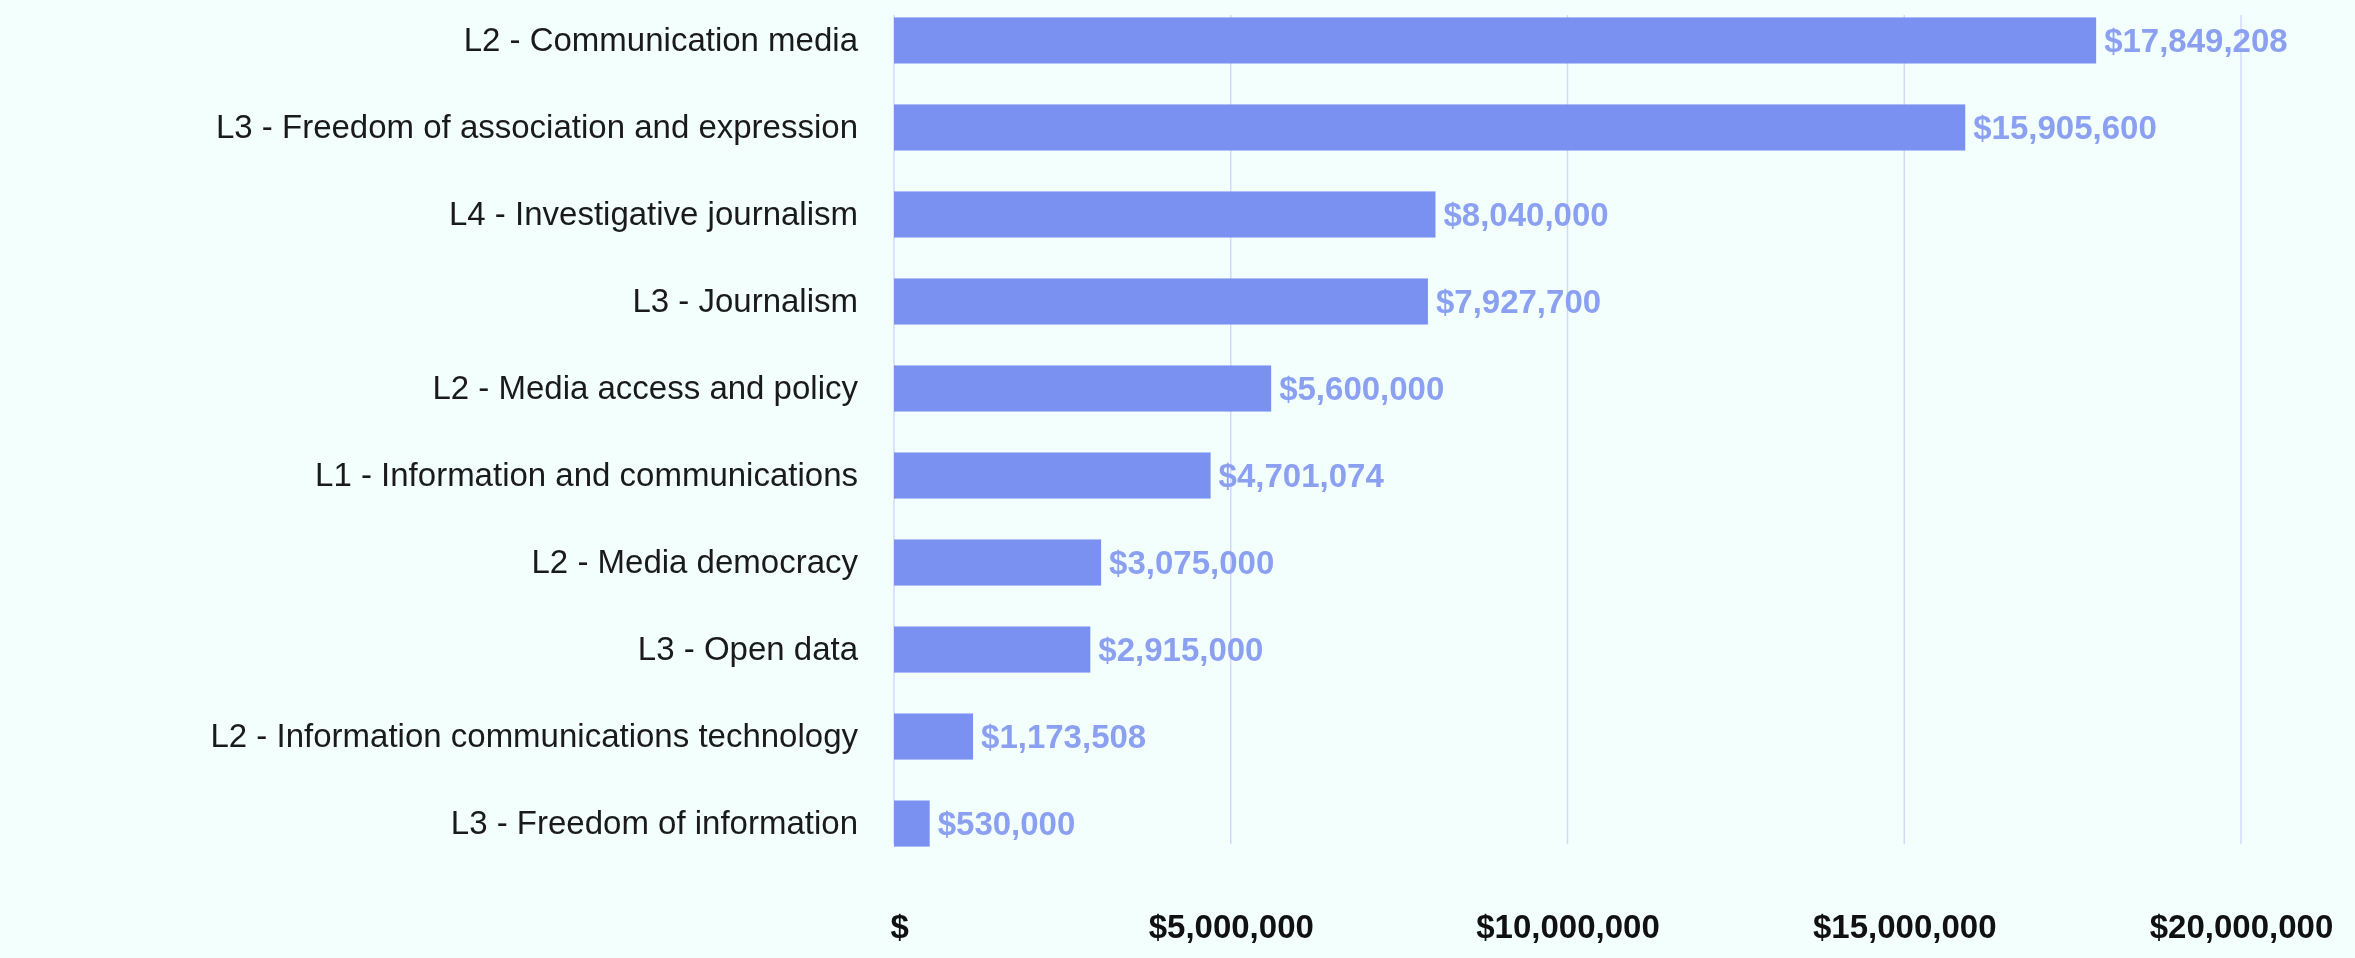 Image resolution: width=2355 pixels, height=958 pixels. Describe the element at coordinates (2241, 927) in the screenshot. I see `x-tick-label: $20,000,000` at that location.